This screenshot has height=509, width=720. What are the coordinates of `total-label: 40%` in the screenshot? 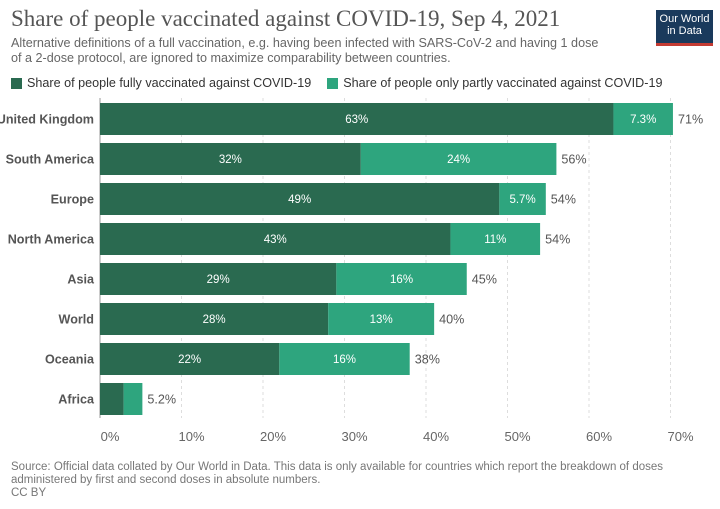 It's located at (451, 320).